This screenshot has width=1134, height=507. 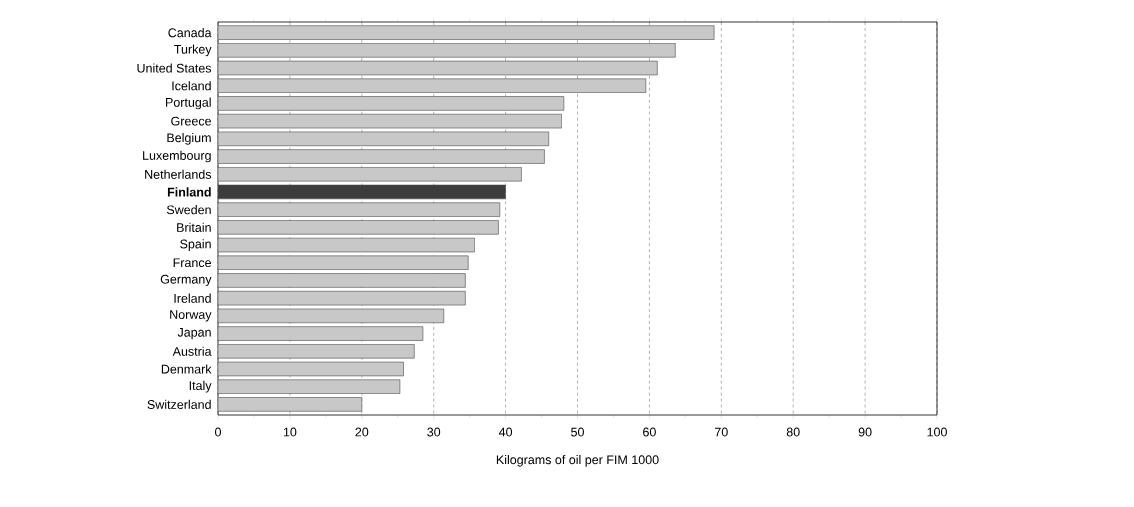 What do you see at coordinates (192, 263) in the screenshot?
I see `y-tick-label: France` at bounding box center [192, 263].